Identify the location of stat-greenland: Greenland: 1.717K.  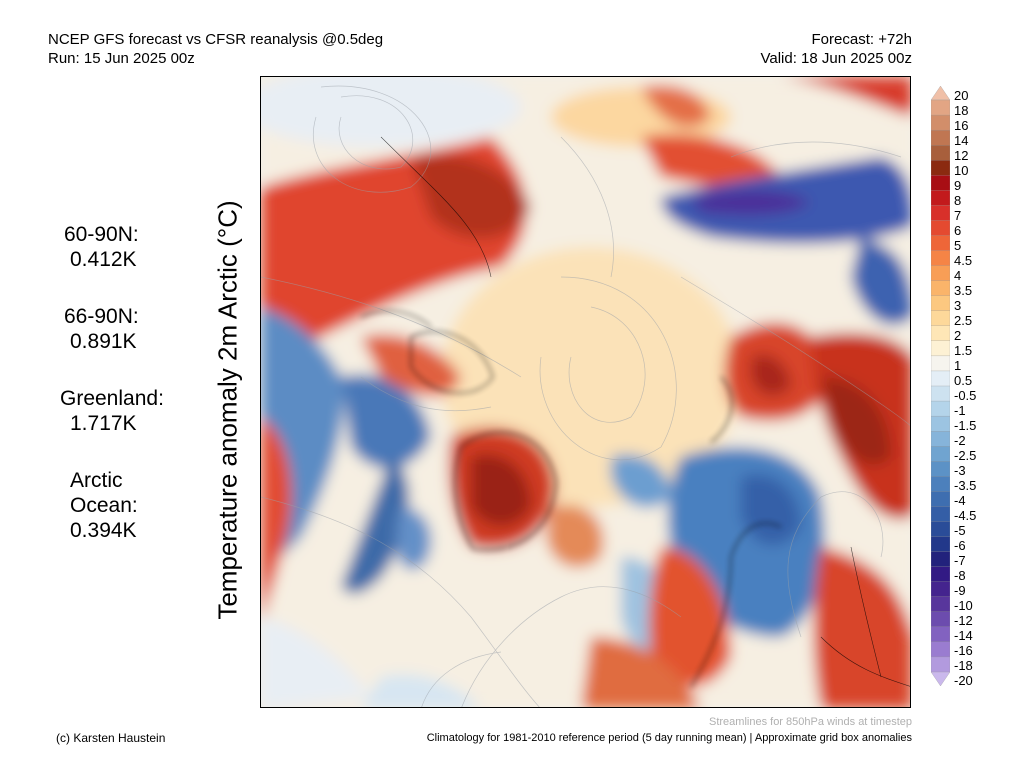
(112, 411).